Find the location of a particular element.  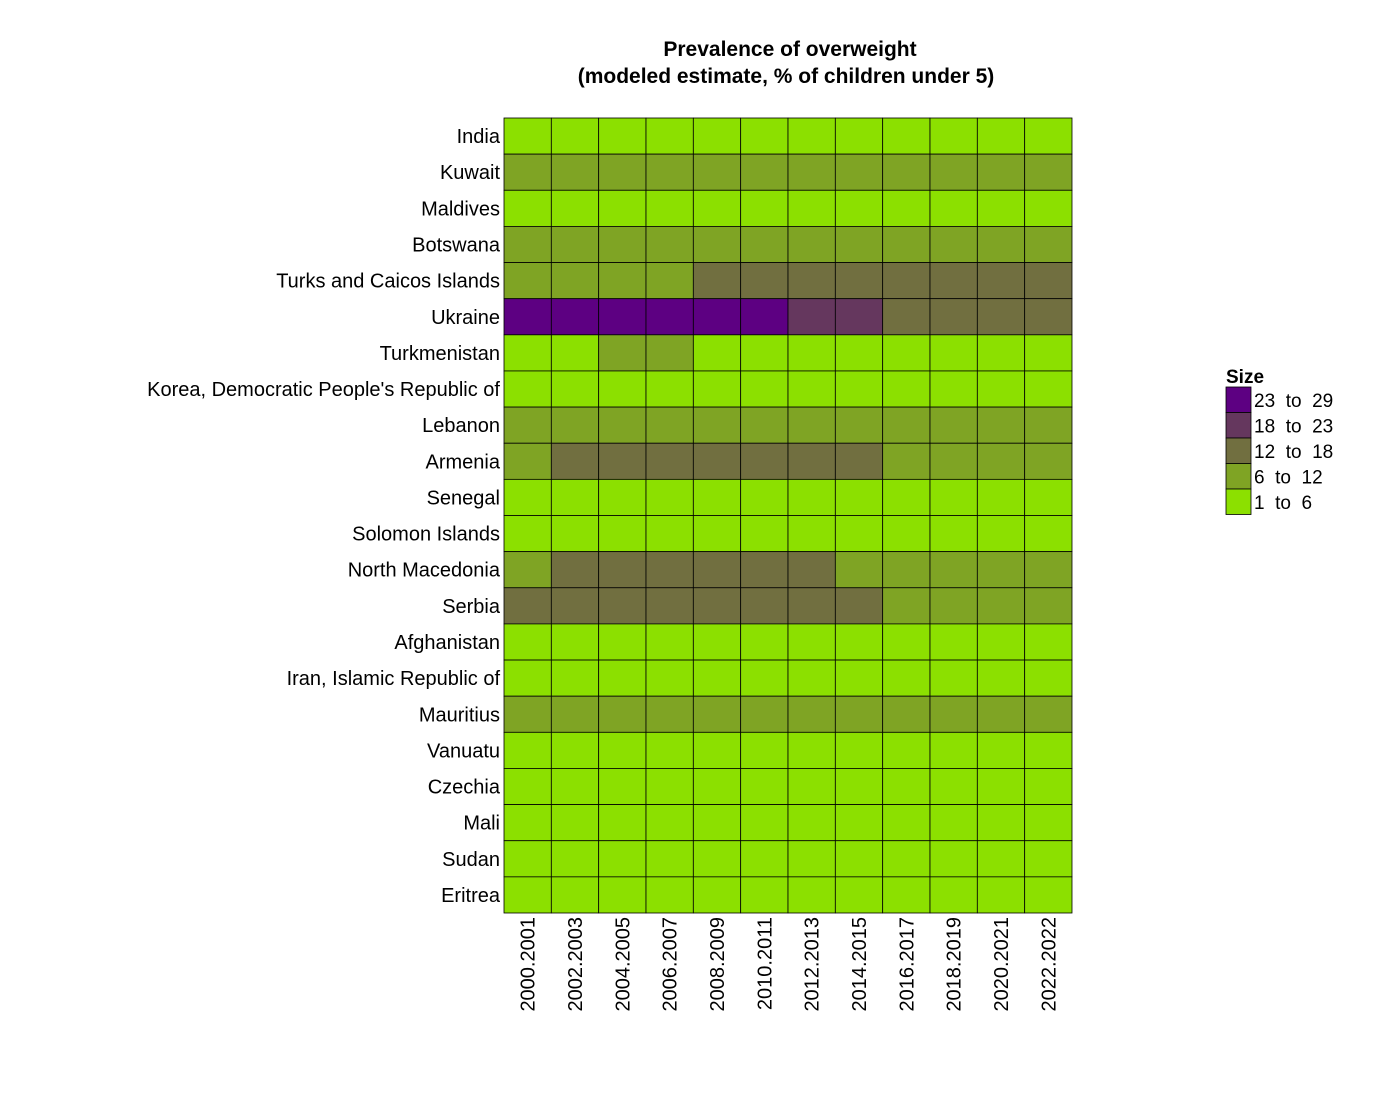

y-tick-label: Vanuatu is located at coordinates (463, 751).